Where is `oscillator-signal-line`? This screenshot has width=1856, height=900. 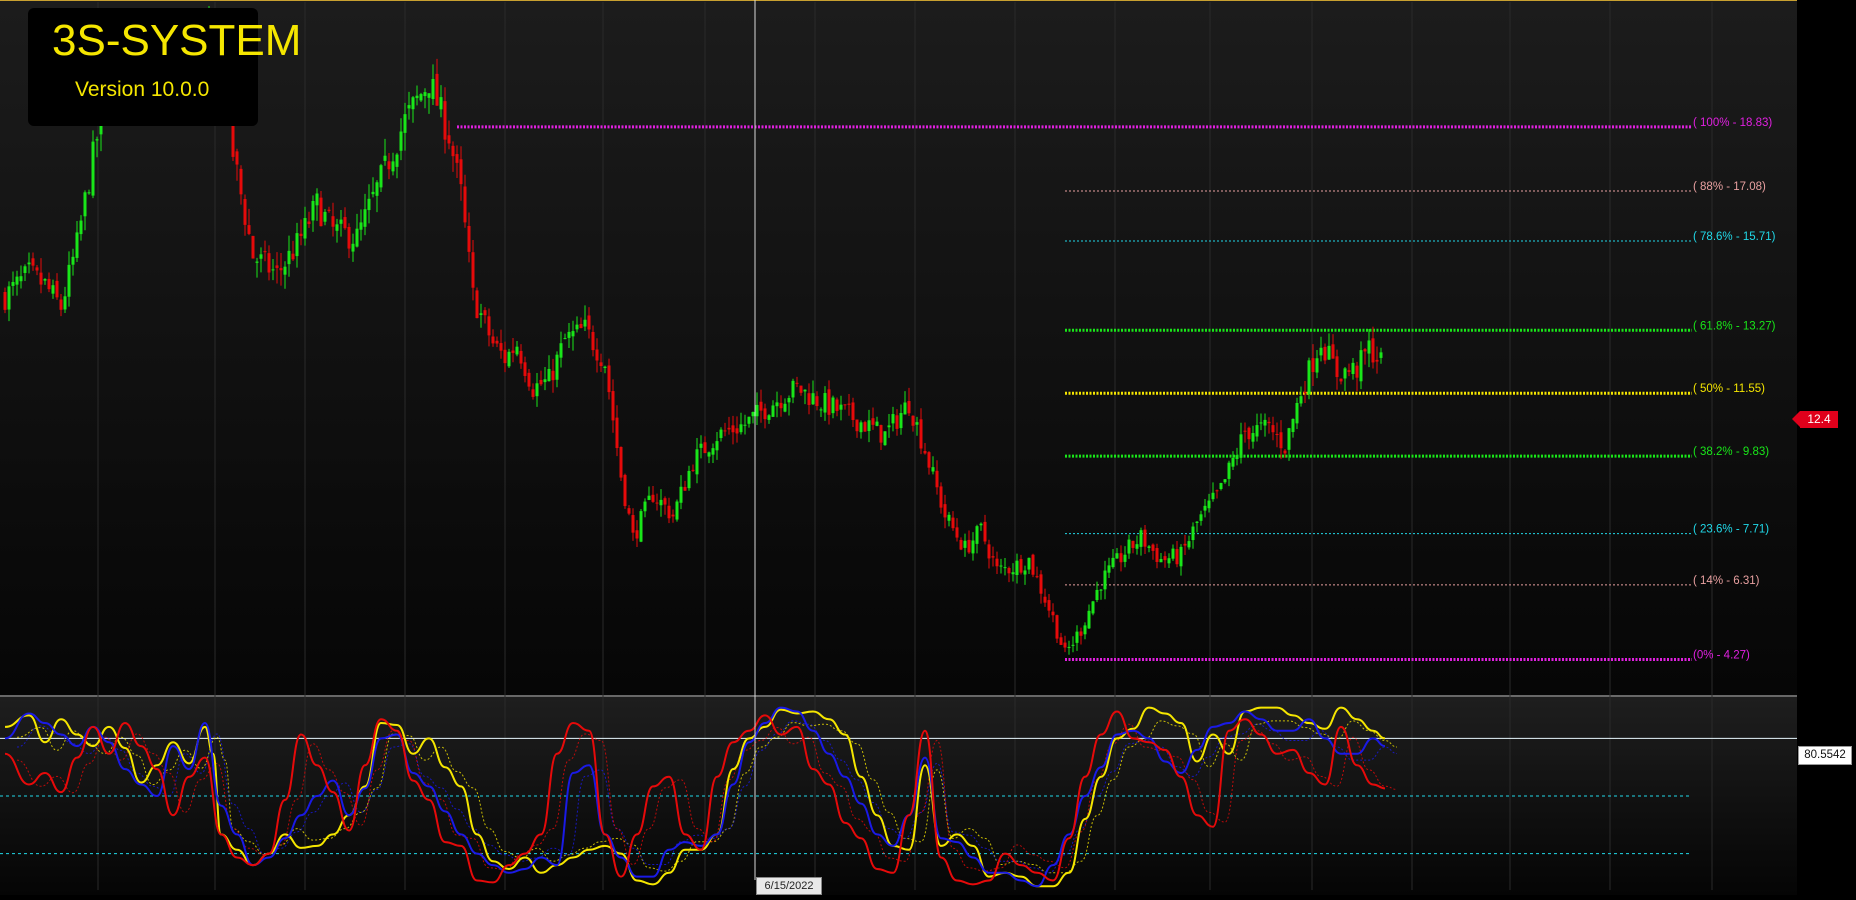 oscillator-signal-line is located at coordinates (707, 797).